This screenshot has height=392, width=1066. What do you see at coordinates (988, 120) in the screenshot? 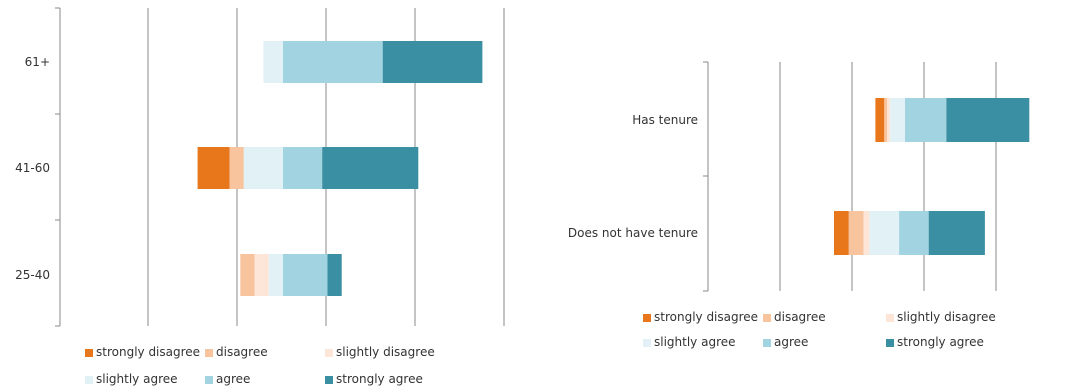
I see `bar-has-tenure-strongly-agree` at bounding box center [988, 120].